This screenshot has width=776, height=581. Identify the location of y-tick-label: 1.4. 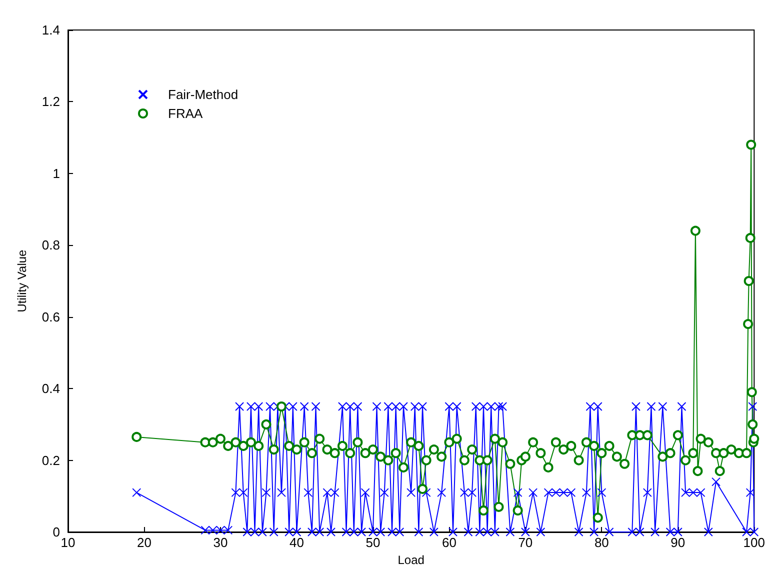
(51, 30).